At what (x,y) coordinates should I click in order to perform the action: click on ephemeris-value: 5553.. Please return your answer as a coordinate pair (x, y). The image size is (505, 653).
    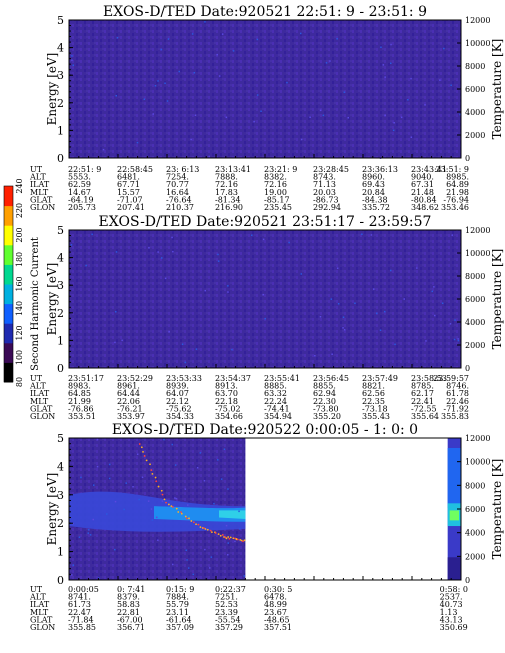
    Looking at the image, I should click on (79, 177).